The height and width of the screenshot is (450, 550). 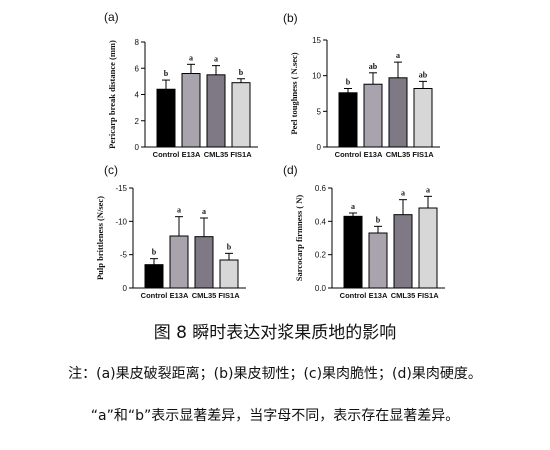 I want to click on panel-label: (c), so click(x=111, y=170).